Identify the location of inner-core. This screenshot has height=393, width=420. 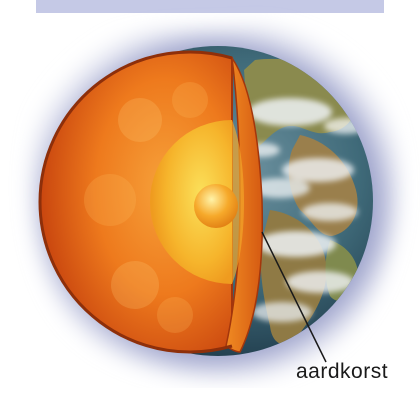
(216, 206).